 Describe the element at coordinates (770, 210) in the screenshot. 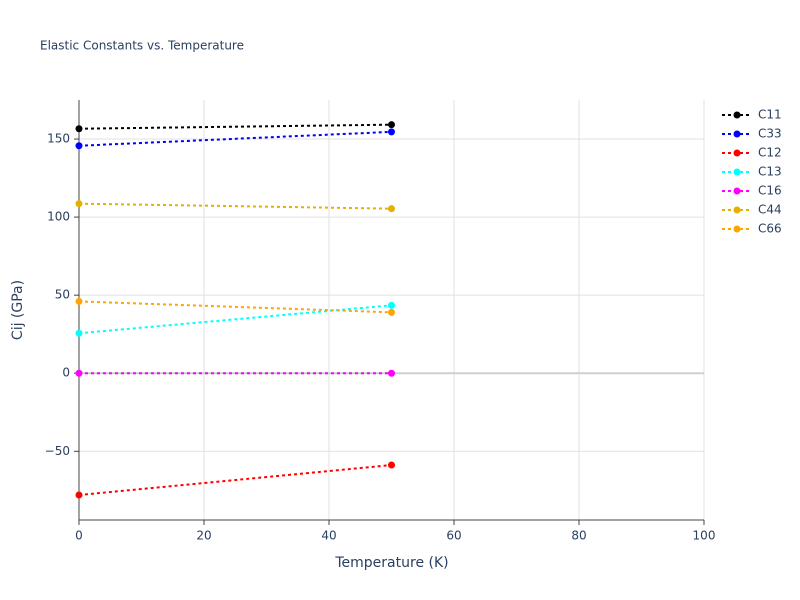

I see `legend-label: C44` at that location.